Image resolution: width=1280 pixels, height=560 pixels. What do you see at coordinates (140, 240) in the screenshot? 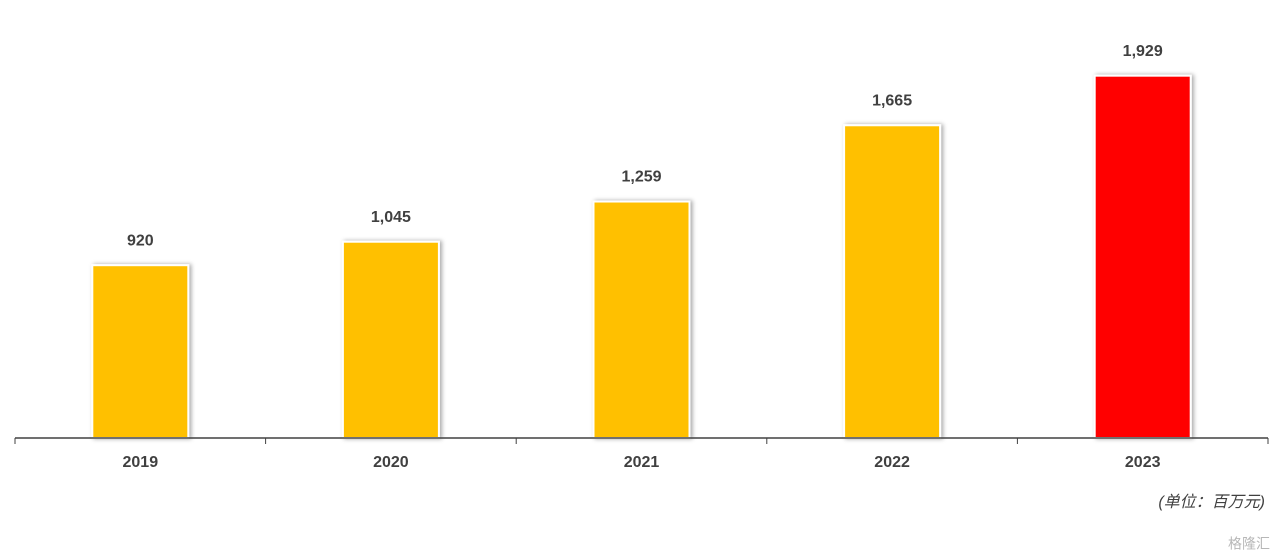
I see `value-label: 920` at bounding box center [140, 240].